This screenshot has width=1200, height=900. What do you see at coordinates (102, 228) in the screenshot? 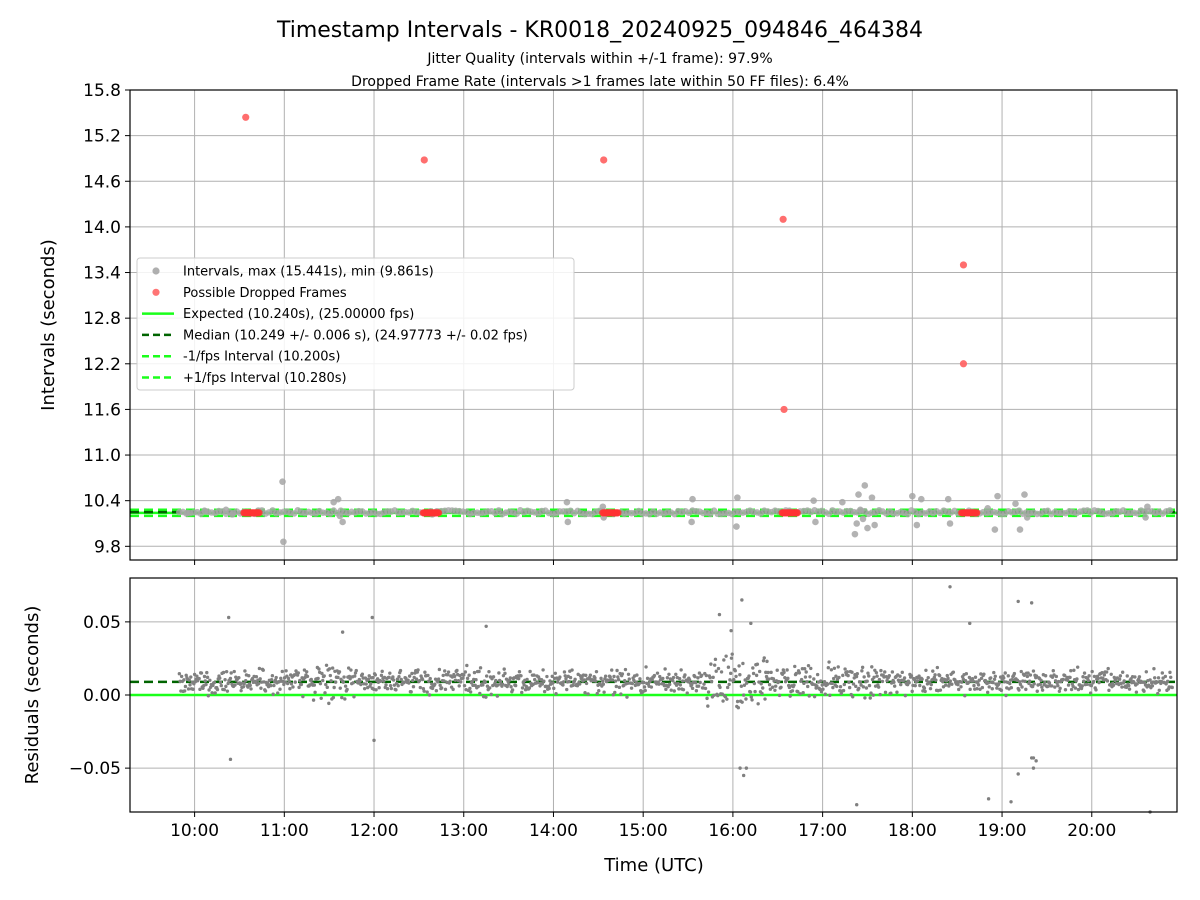
I see `intervals-y-tick-label: 14.0` at bounding box center [102, 228].